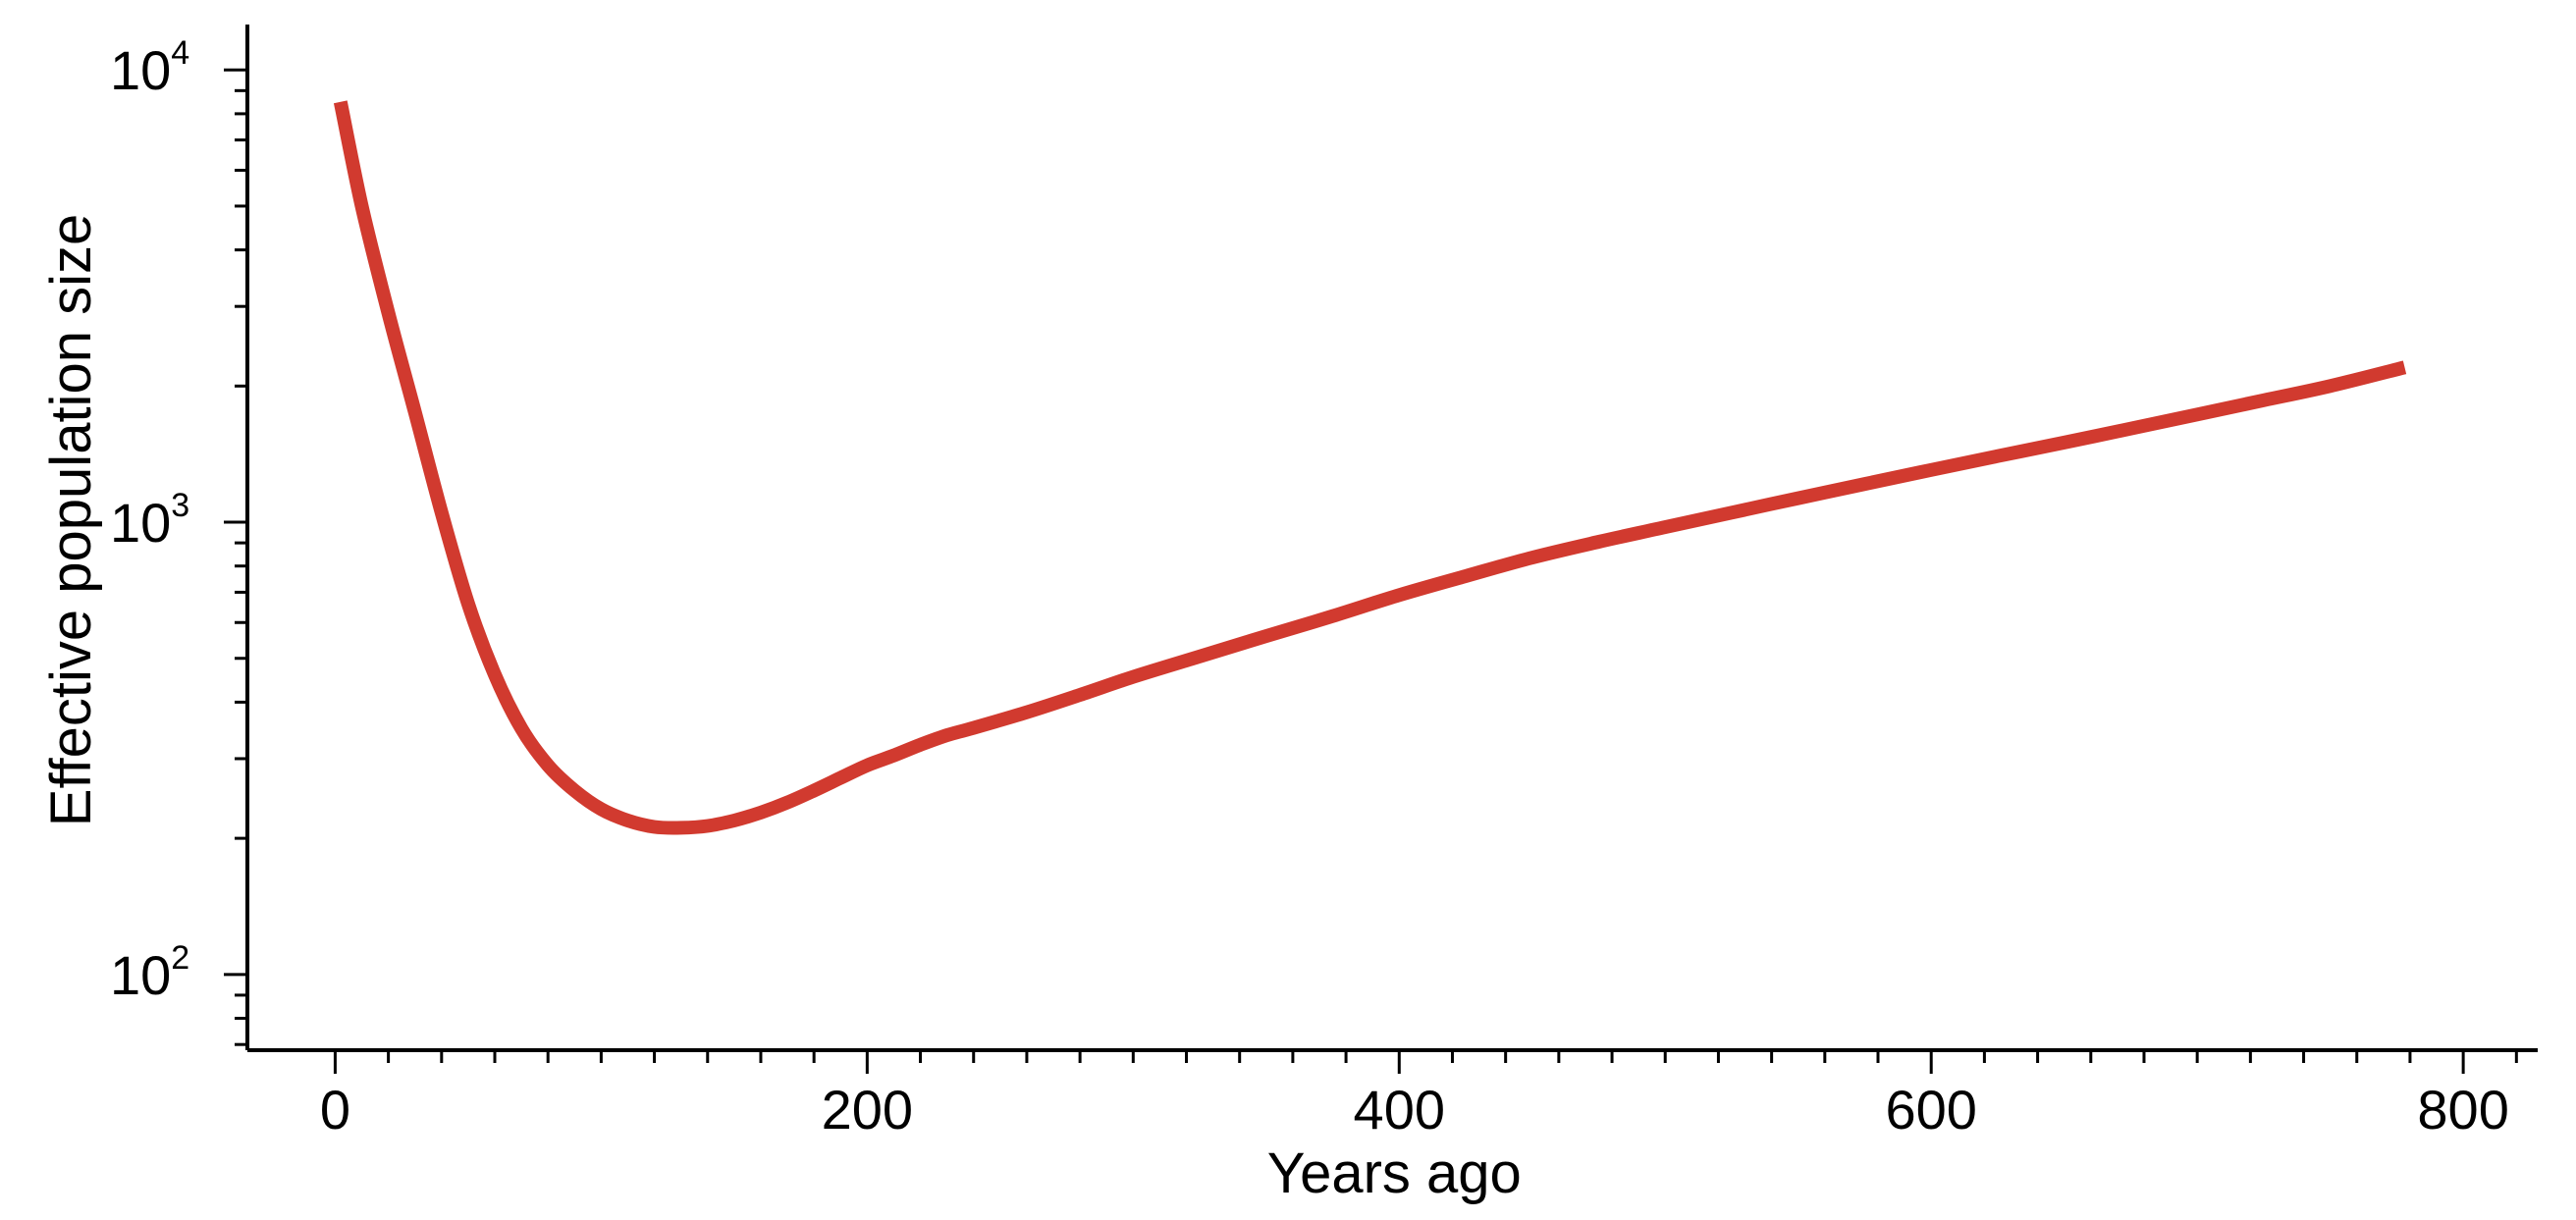 This screenshot has width=2576, height=1220. Describe the element at coordinates (867, 1109) in the screenshot. I see `x-tick-label: 200` at that location.